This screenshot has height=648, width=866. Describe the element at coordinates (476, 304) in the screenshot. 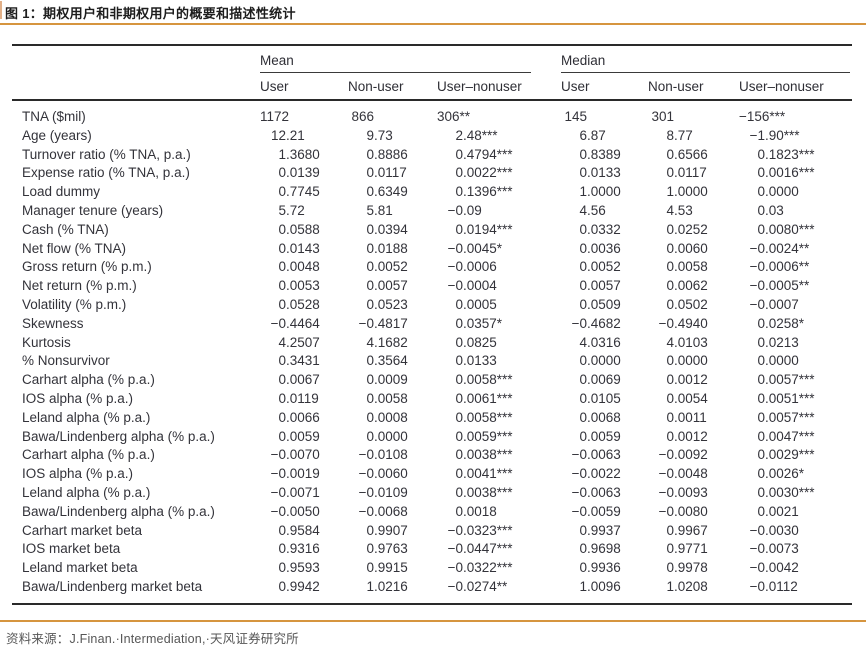

I see `value-cell: 0.0005` at that location.